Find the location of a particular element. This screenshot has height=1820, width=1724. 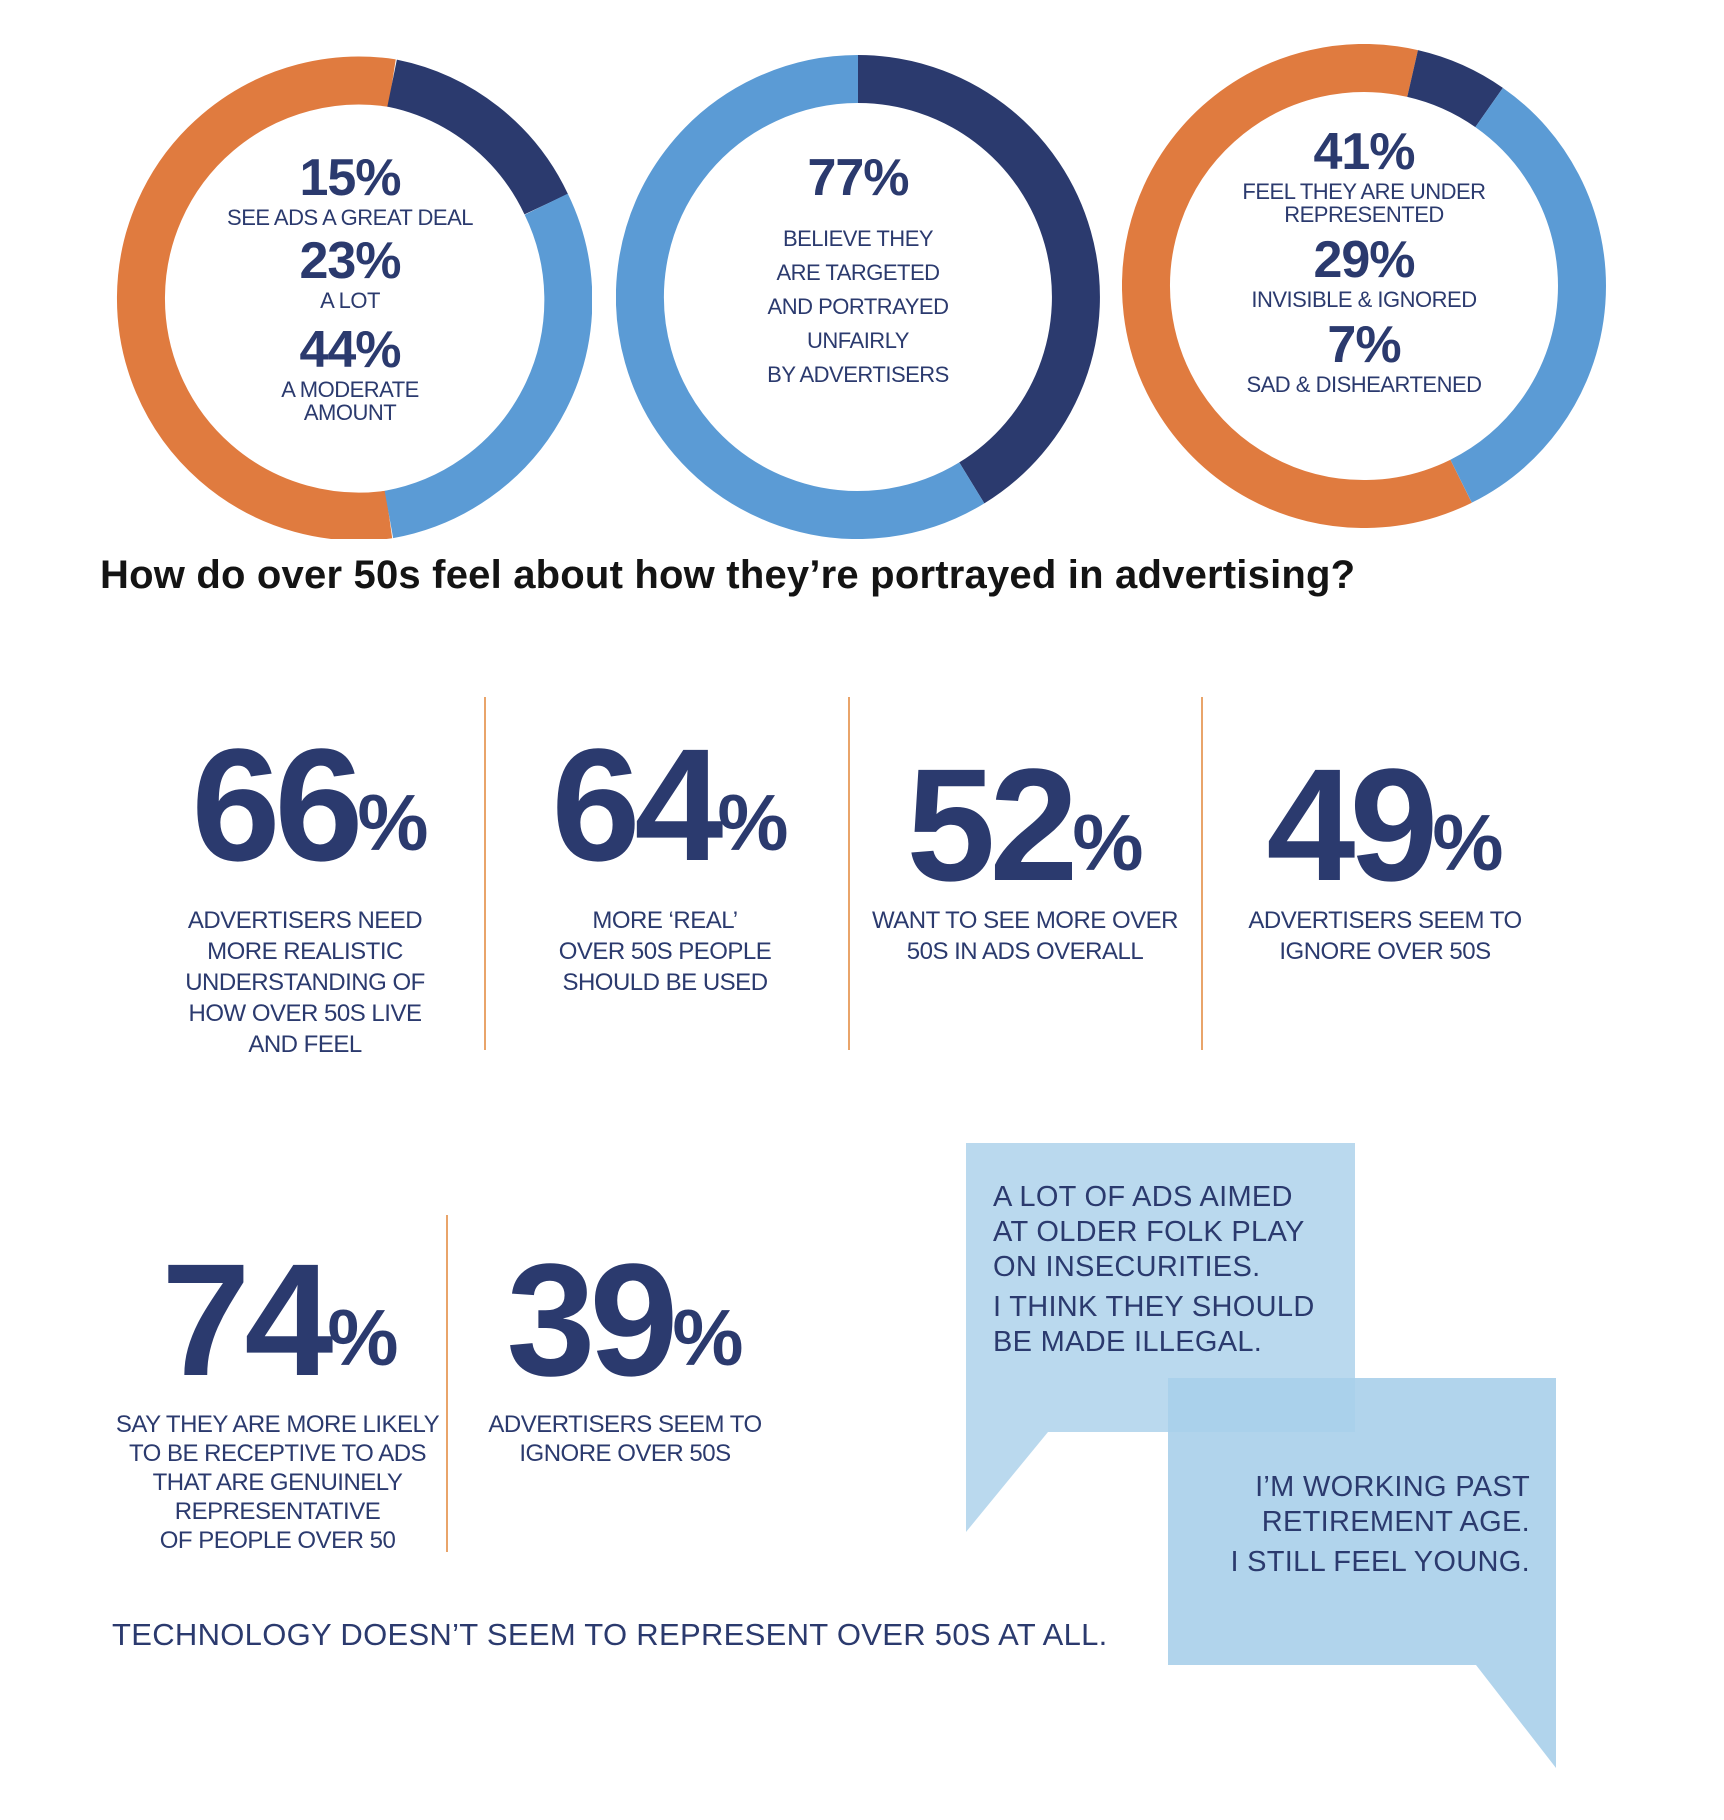

donut-3-segment-navy is located at coordinates (1454, 89).